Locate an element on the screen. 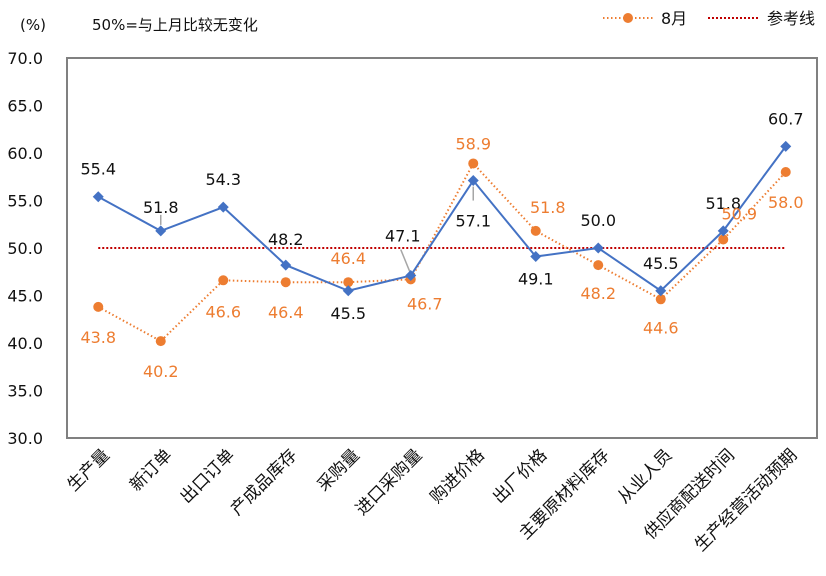 Image resolution: width=826 pixels, height=576 pixels. data-label-current: 54.3 is located at coordinates (223, 179).